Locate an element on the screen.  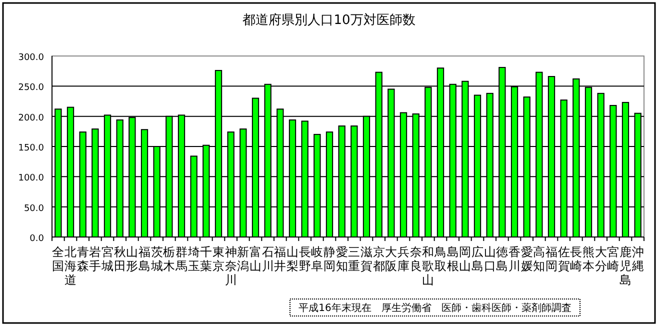
x-tick-label: 宮崎 is located at coordinates (613, 259).